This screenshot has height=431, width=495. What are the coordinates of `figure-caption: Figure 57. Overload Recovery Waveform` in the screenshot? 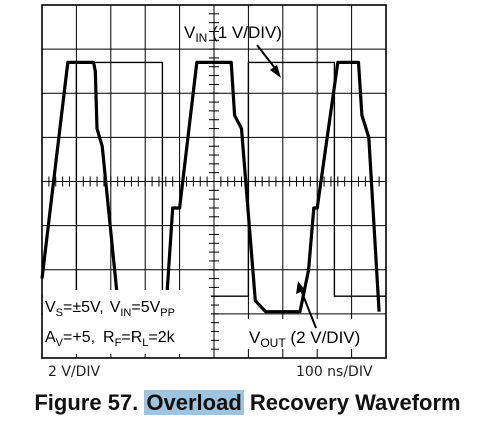 It's located at (247, 403).